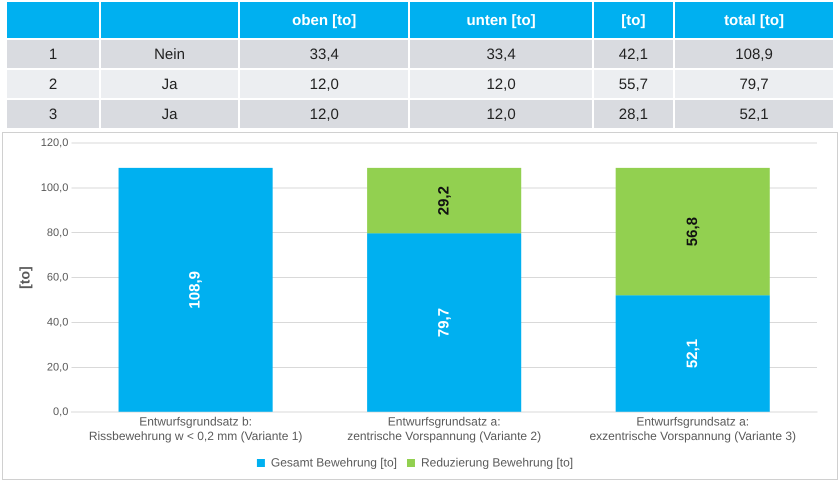 This screenshot has height=480, width=840. Describe the element at coordinates (24, 277) in the screenshot. I see `y-axis-title: [to]` at that location.